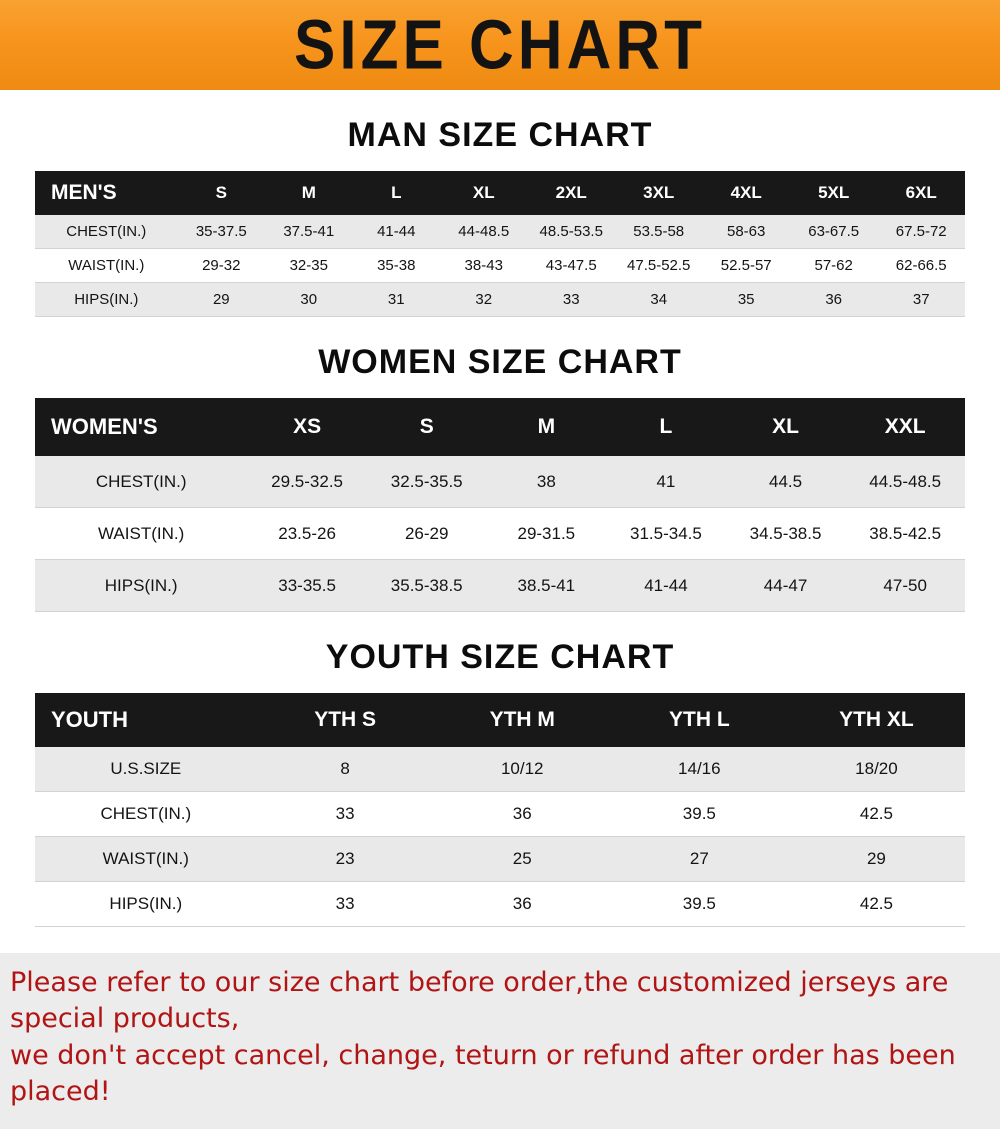  What do you see at coordinates (483, 265) in the screenshot?
I see `table-cell: 38-43` at bounding box center [483, 265].